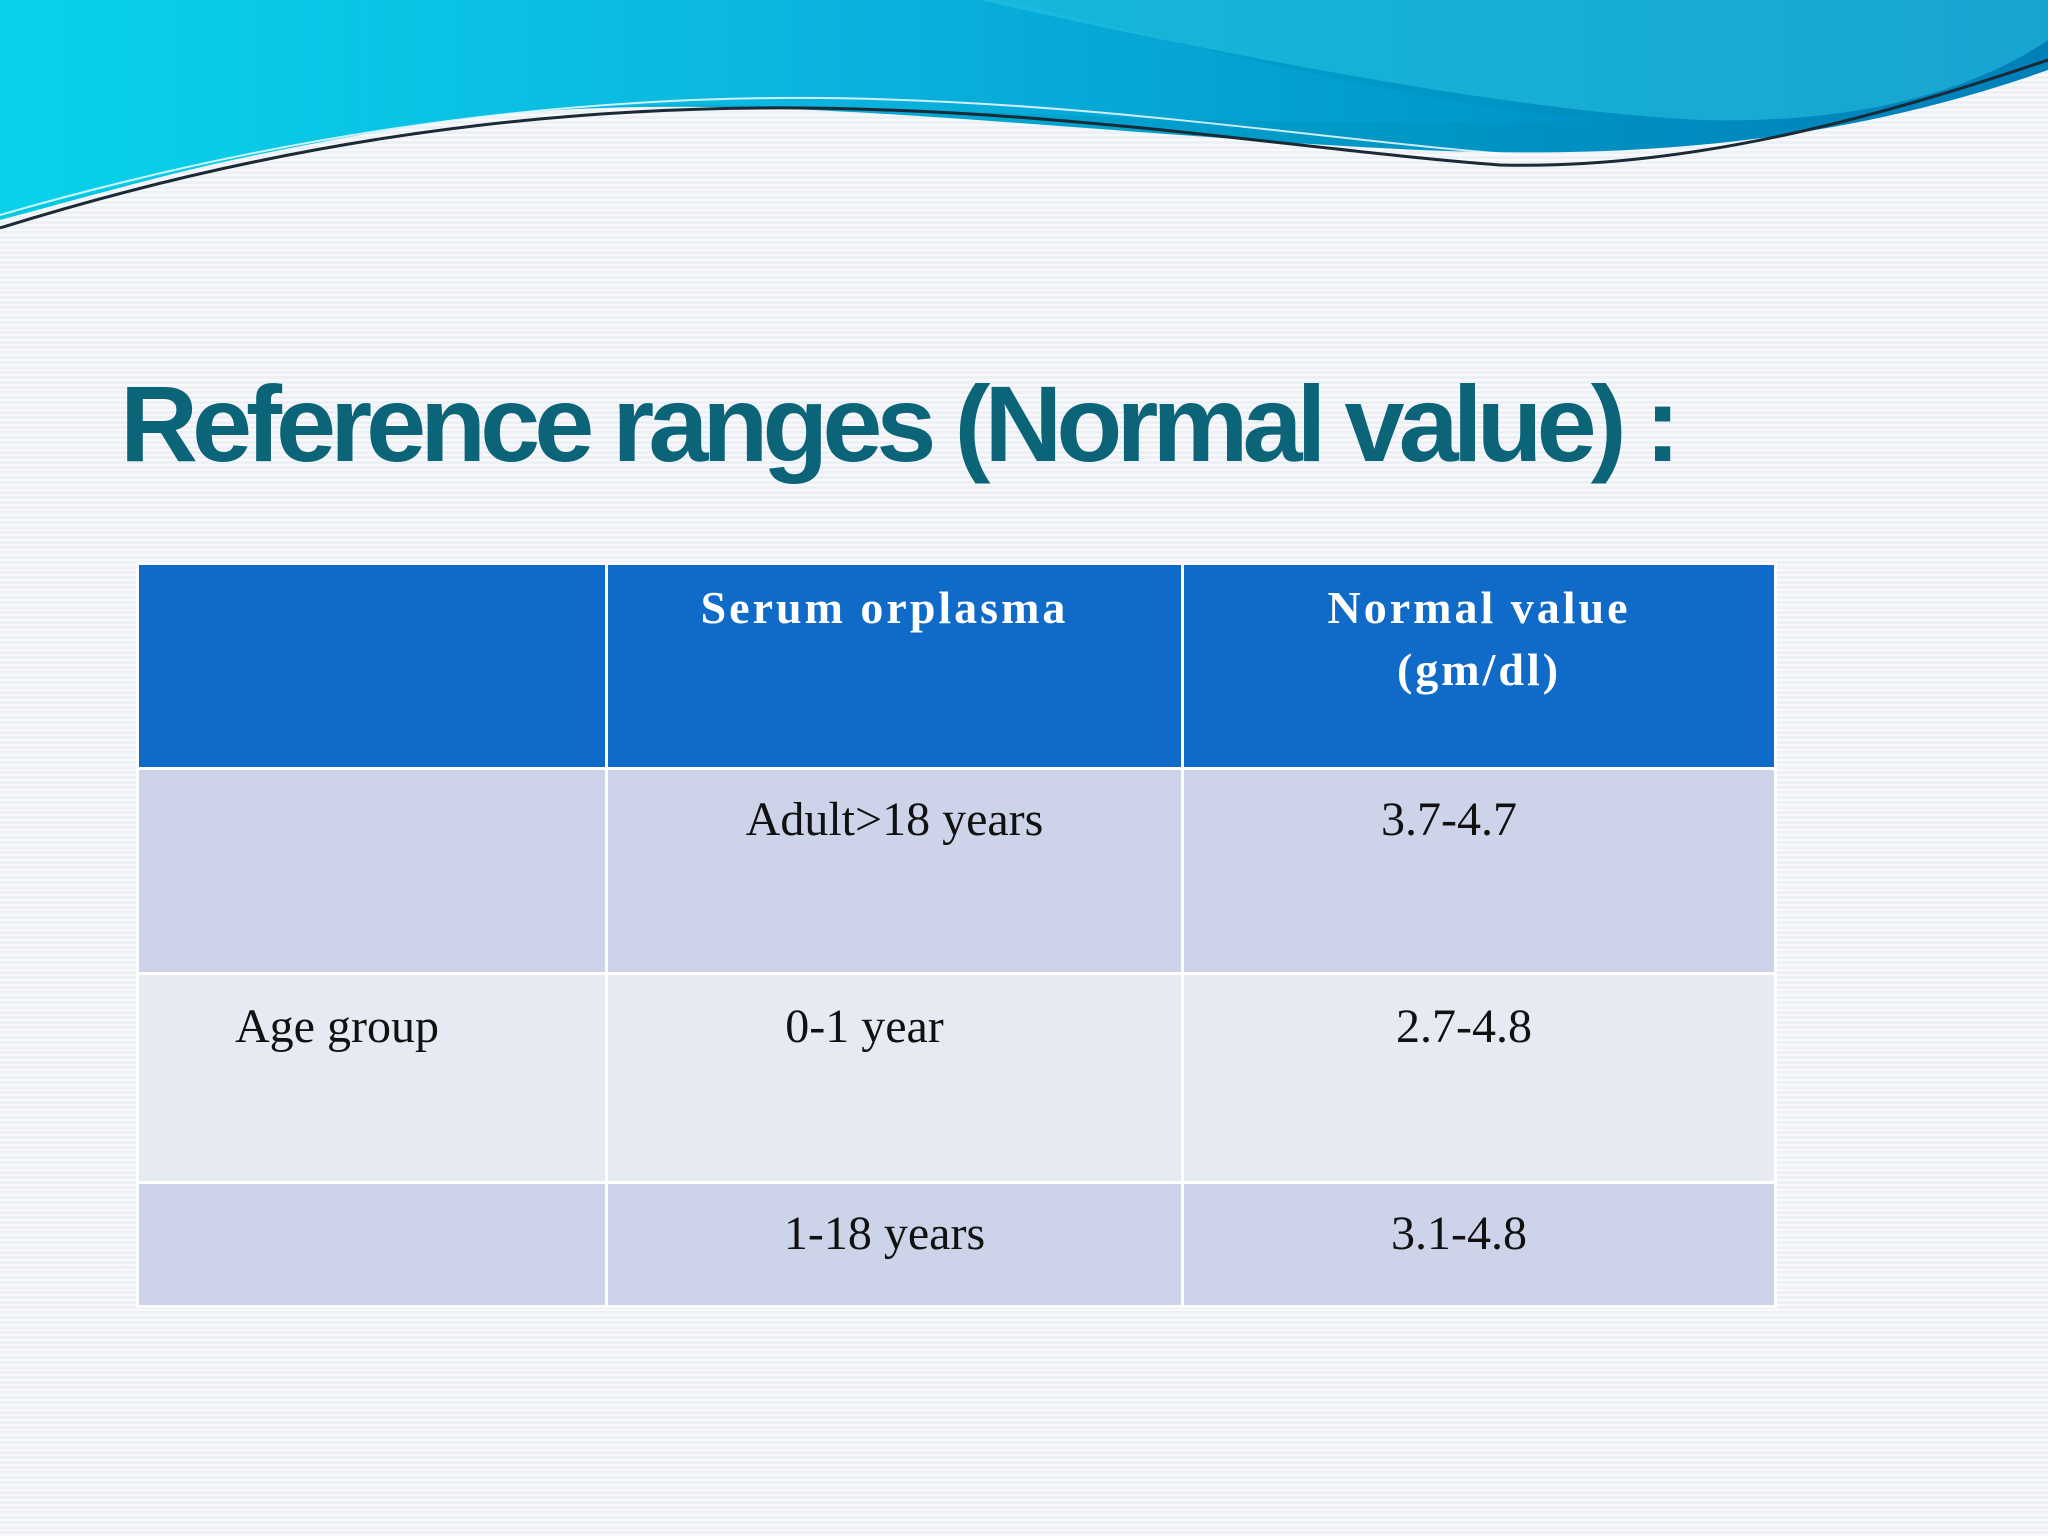 The image size is (2048, 1536). I want to click on row-group-cell: Adult>18 years, so click(894, 871).